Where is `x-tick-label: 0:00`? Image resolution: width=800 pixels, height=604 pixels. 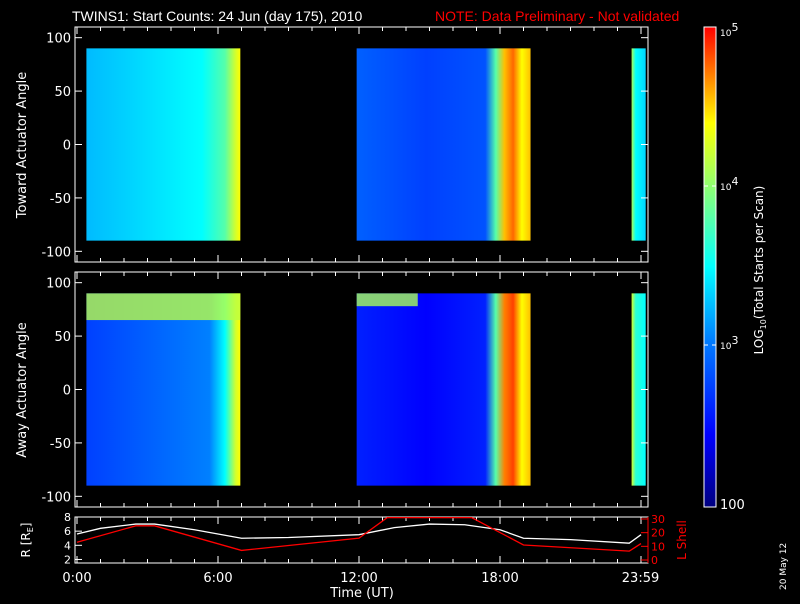
x-tick-label: 0:00 is located at coordinates (76, 578).